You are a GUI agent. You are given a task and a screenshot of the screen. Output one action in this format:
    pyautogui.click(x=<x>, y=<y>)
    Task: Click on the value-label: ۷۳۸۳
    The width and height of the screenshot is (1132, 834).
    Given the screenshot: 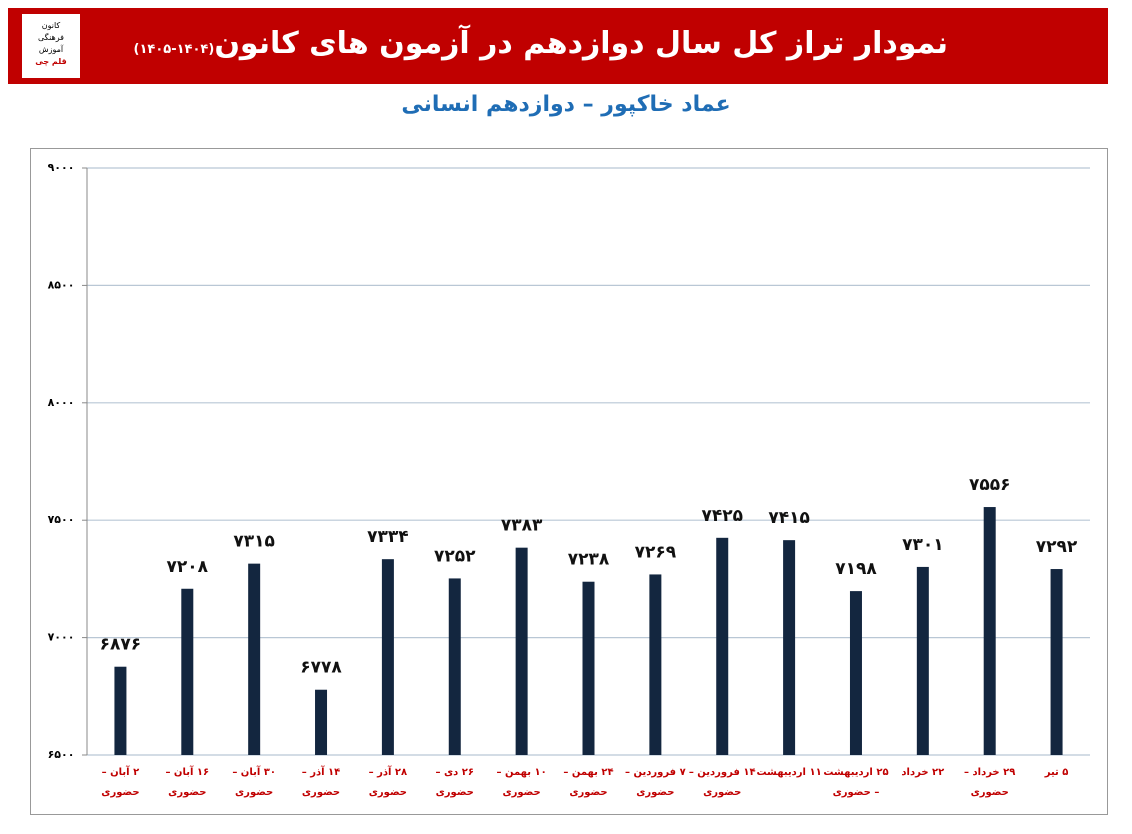 What is the action you would take?
    pyautogui.click(x=522, y=526)
    